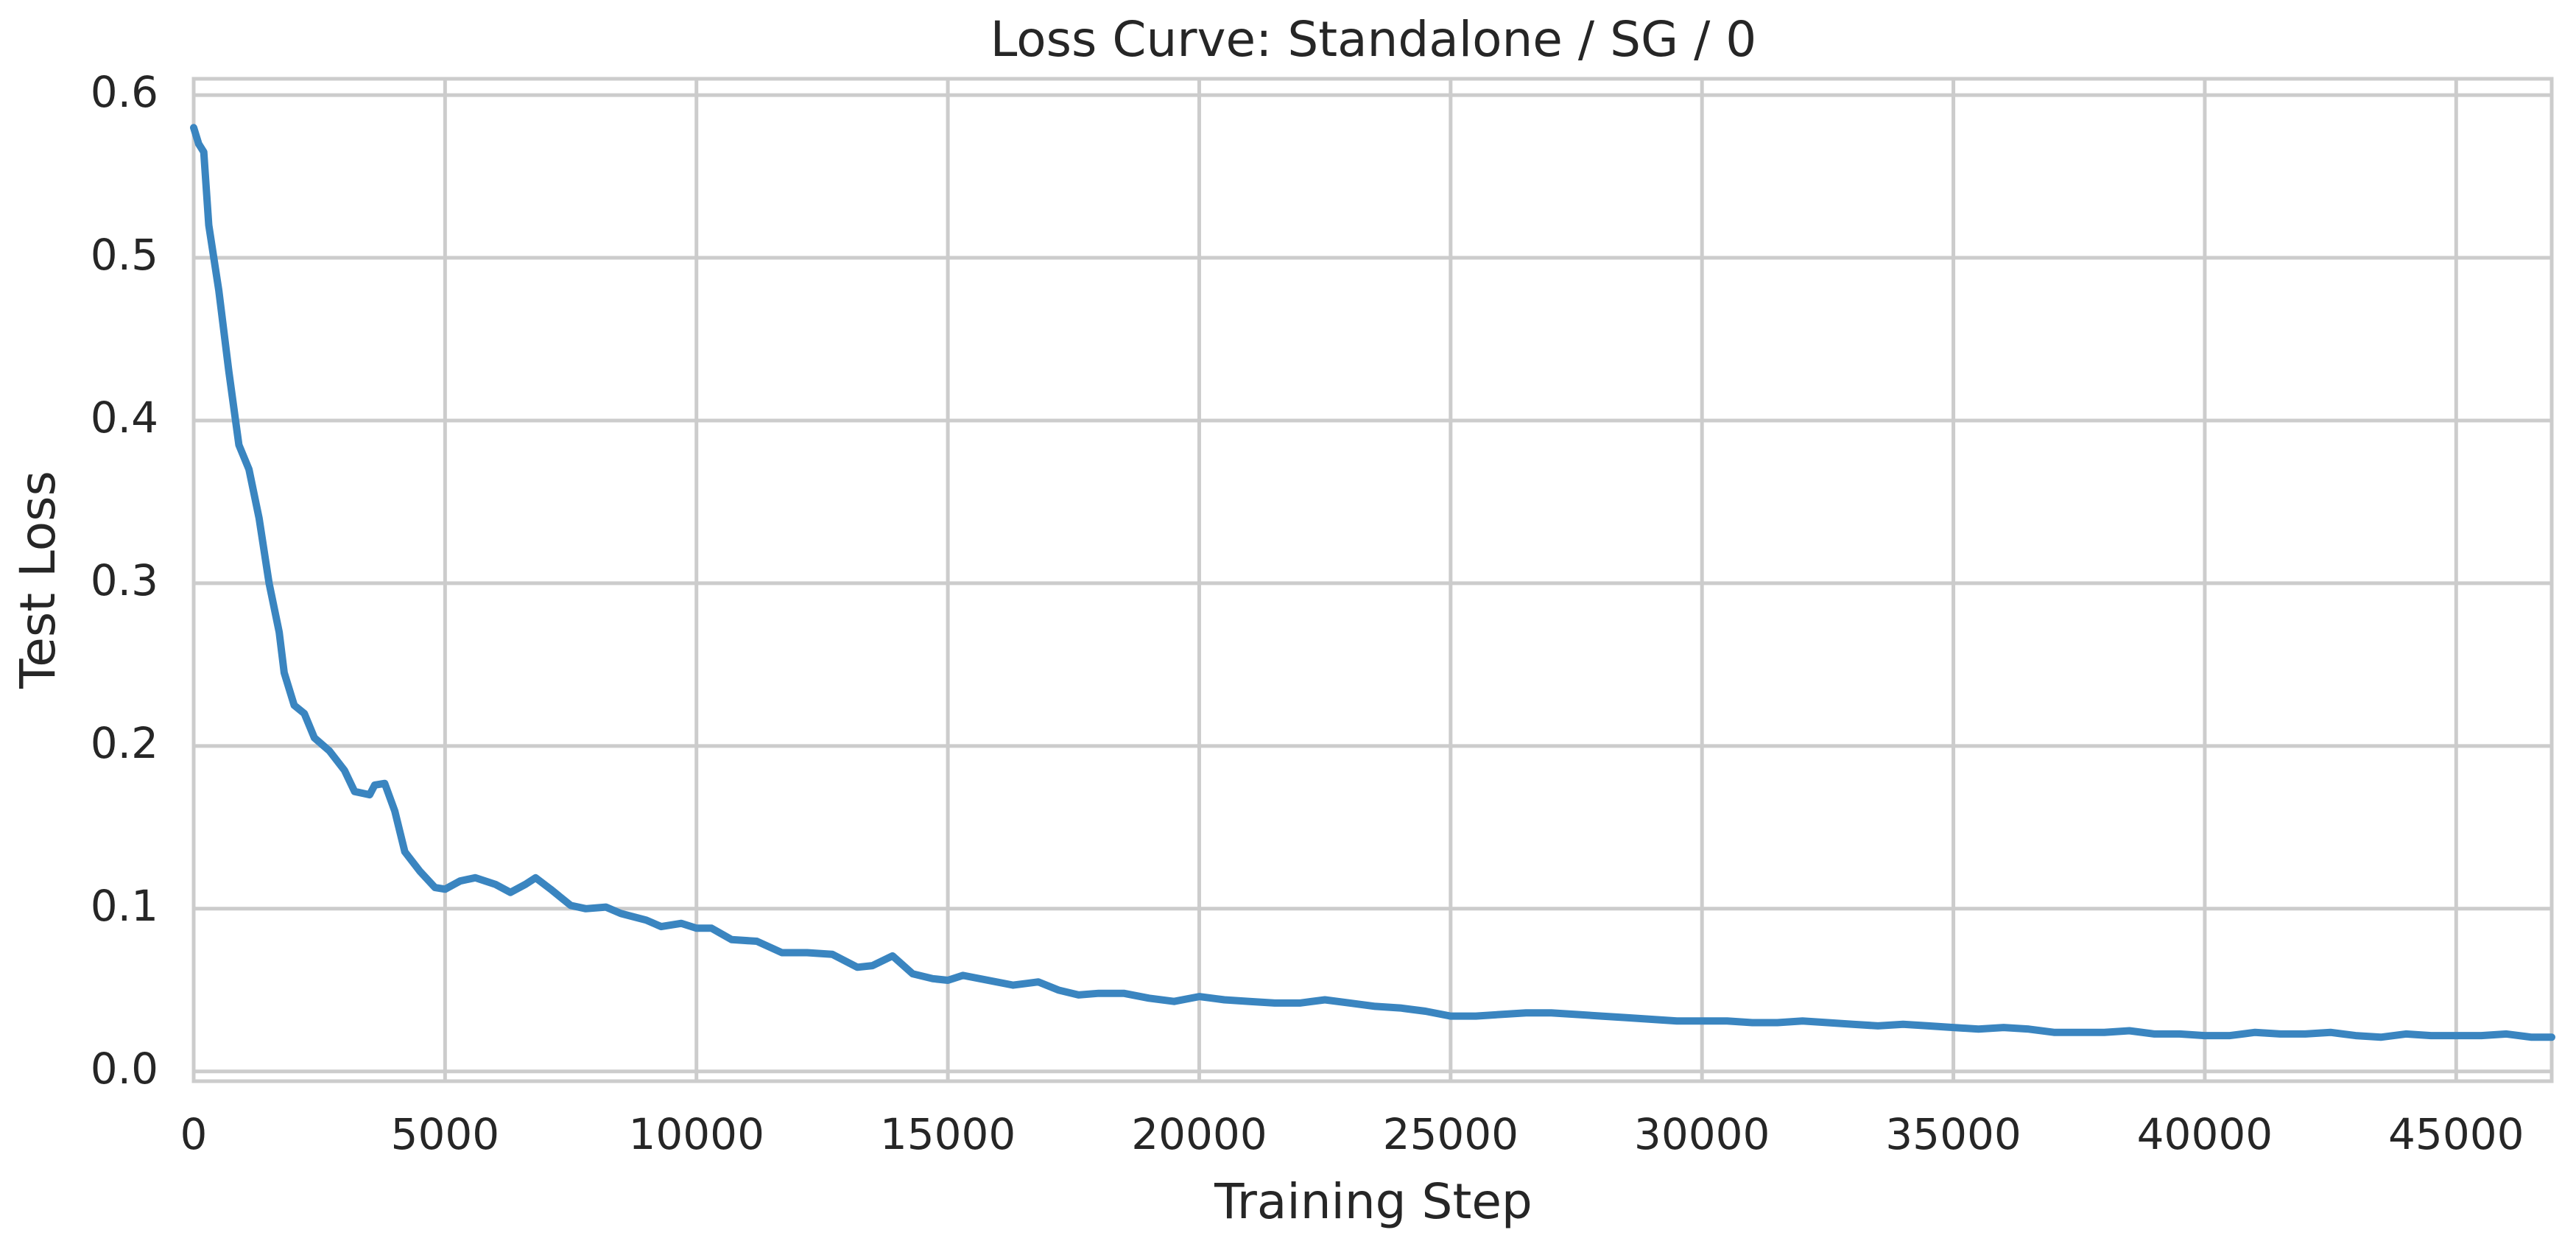 The height and width of the screenshot is (1255, 2576). I want to click on x-tick-label: 30000, so click(1702, 1134).